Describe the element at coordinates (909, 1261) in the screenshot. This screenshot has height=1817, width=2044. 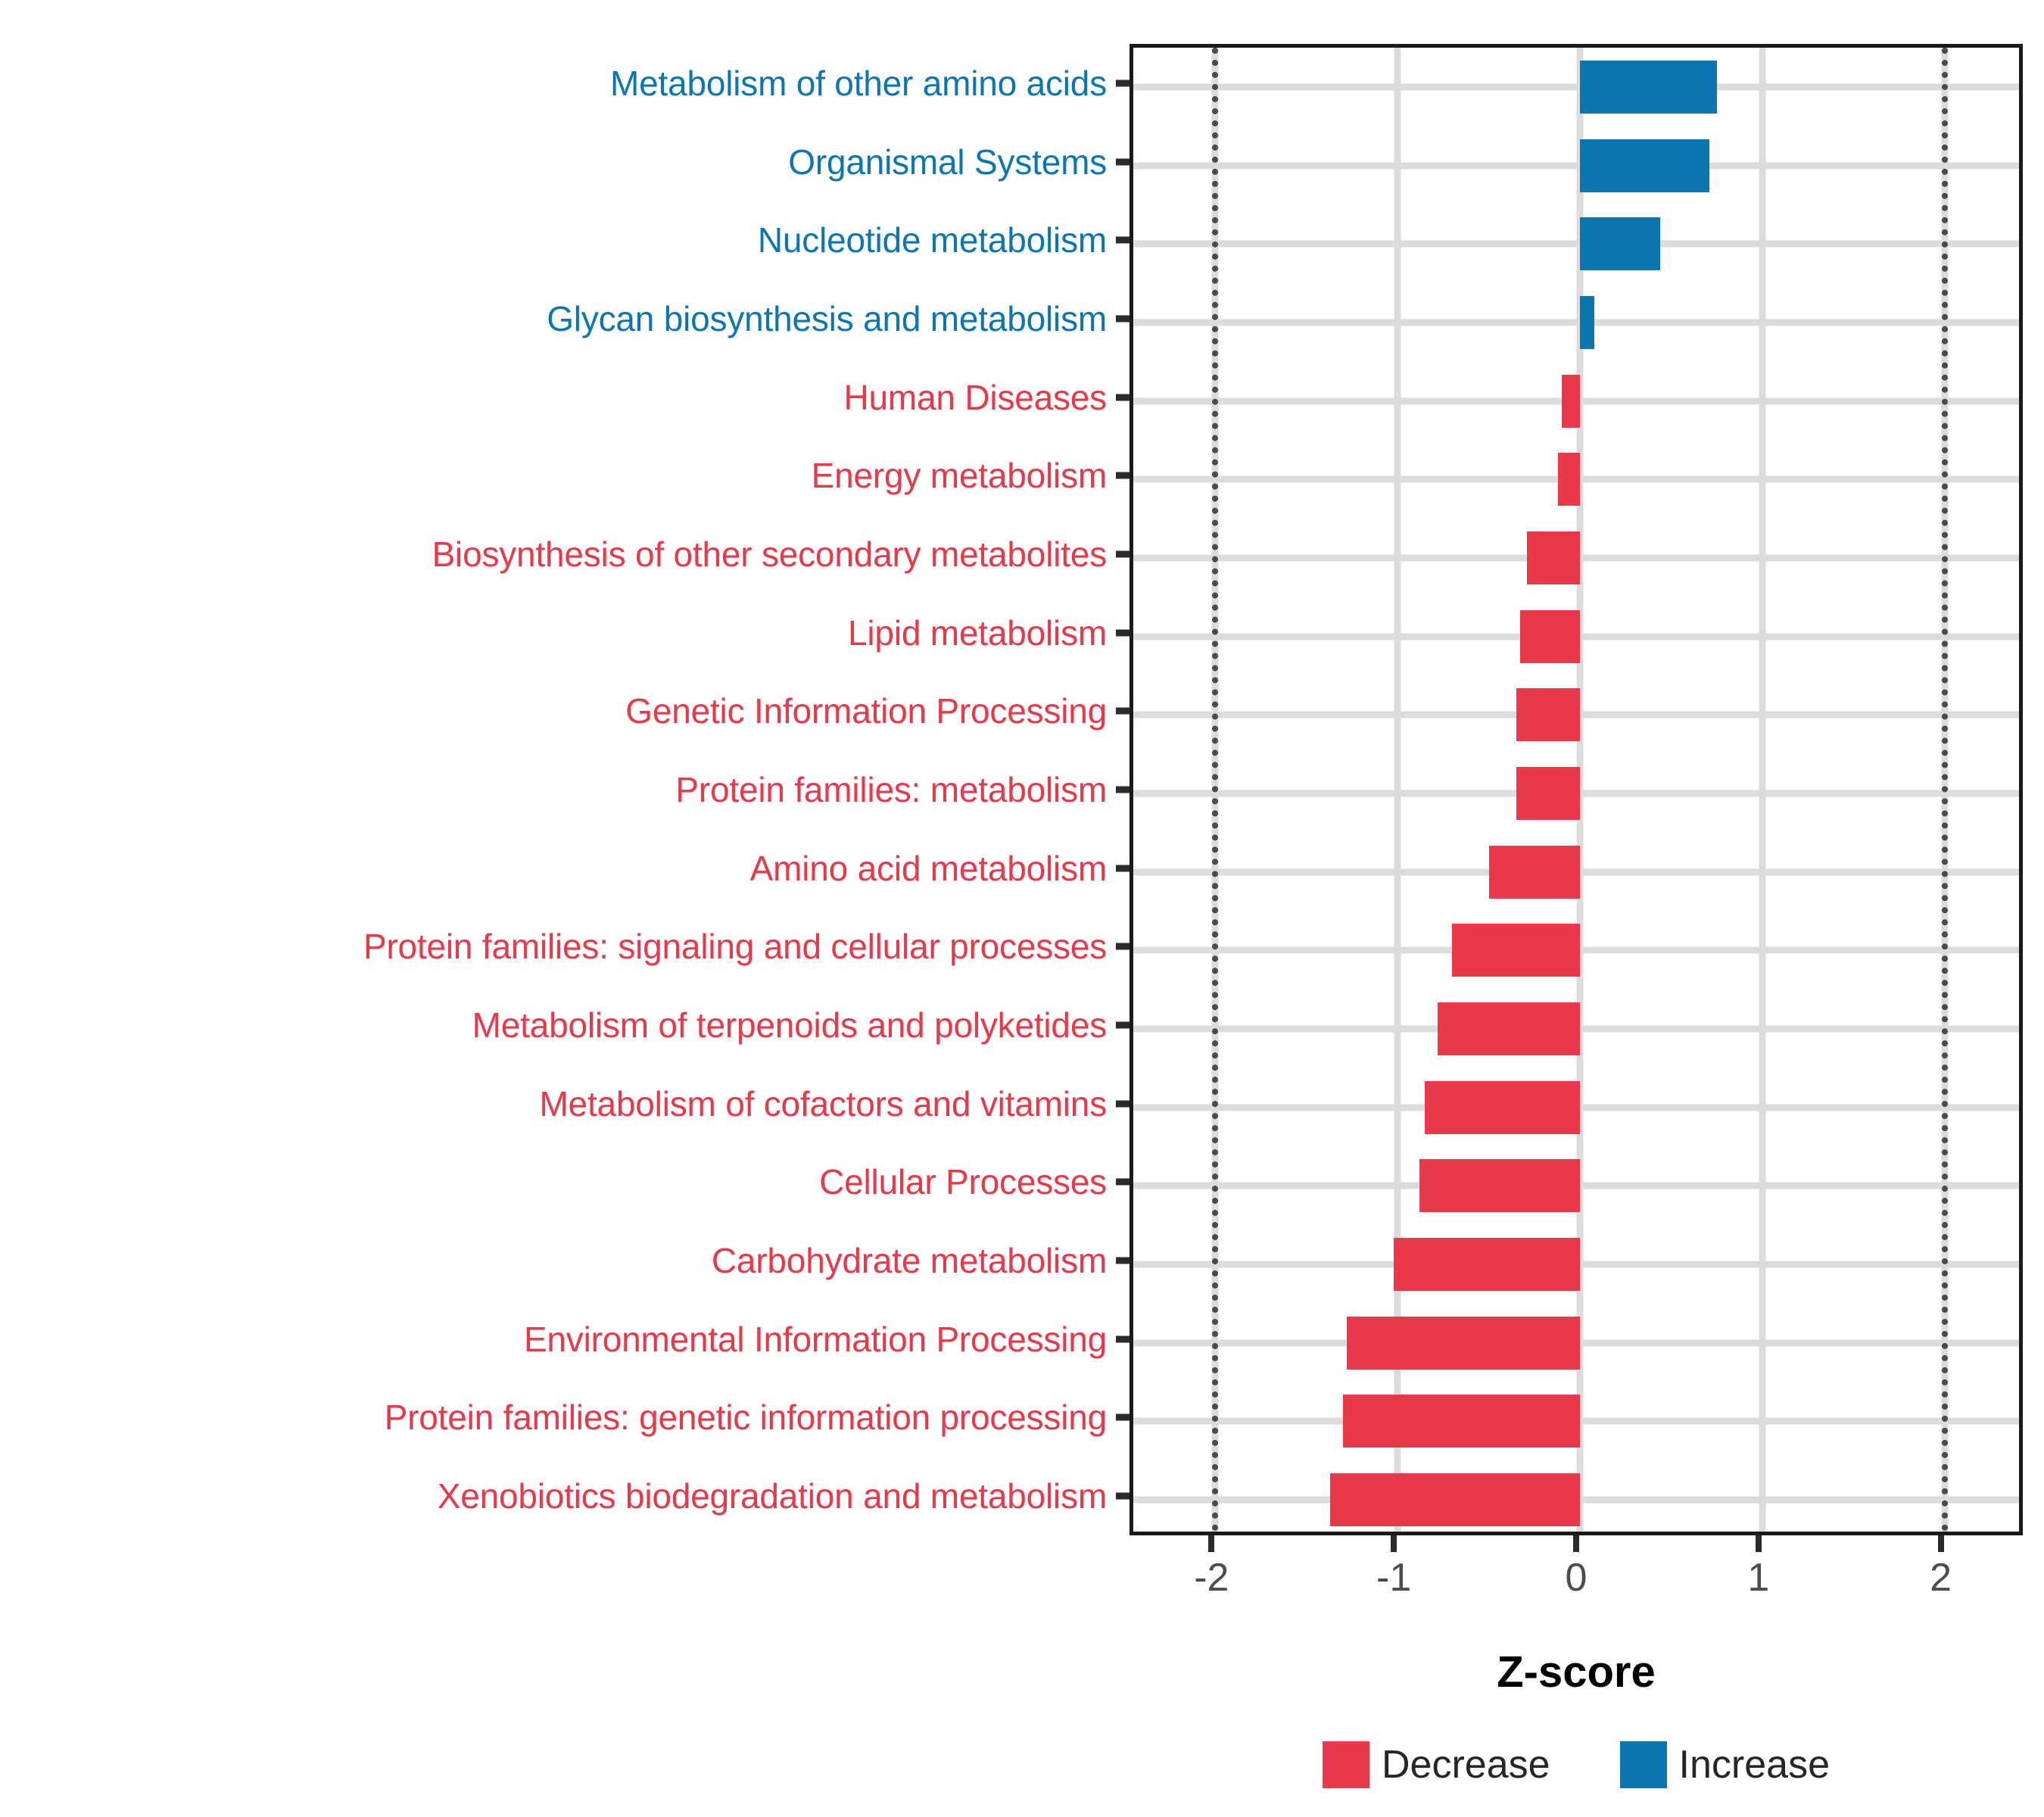
I see `category-label: Carbohydrate metabolism` at that location.